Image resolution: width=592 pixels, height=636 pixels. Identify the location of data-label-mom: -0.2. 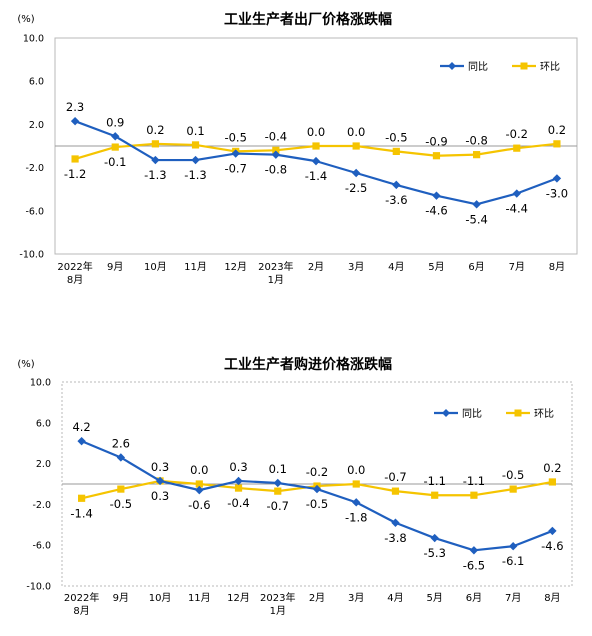
(517, 134).